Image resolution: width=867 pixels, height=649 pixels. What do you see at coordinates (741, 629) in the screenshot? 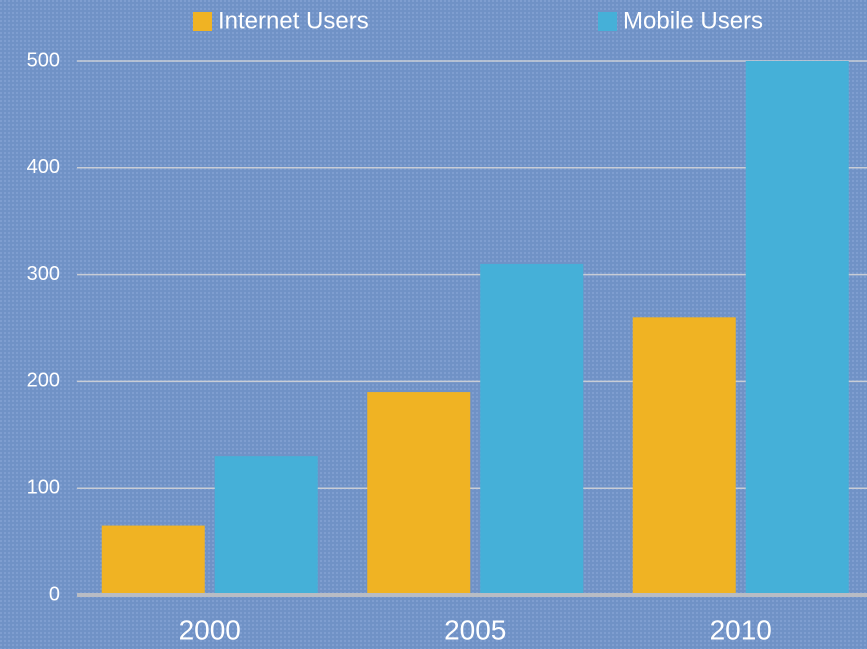
I see `x-tick-label: 2010` at bounding box center [741, 629].